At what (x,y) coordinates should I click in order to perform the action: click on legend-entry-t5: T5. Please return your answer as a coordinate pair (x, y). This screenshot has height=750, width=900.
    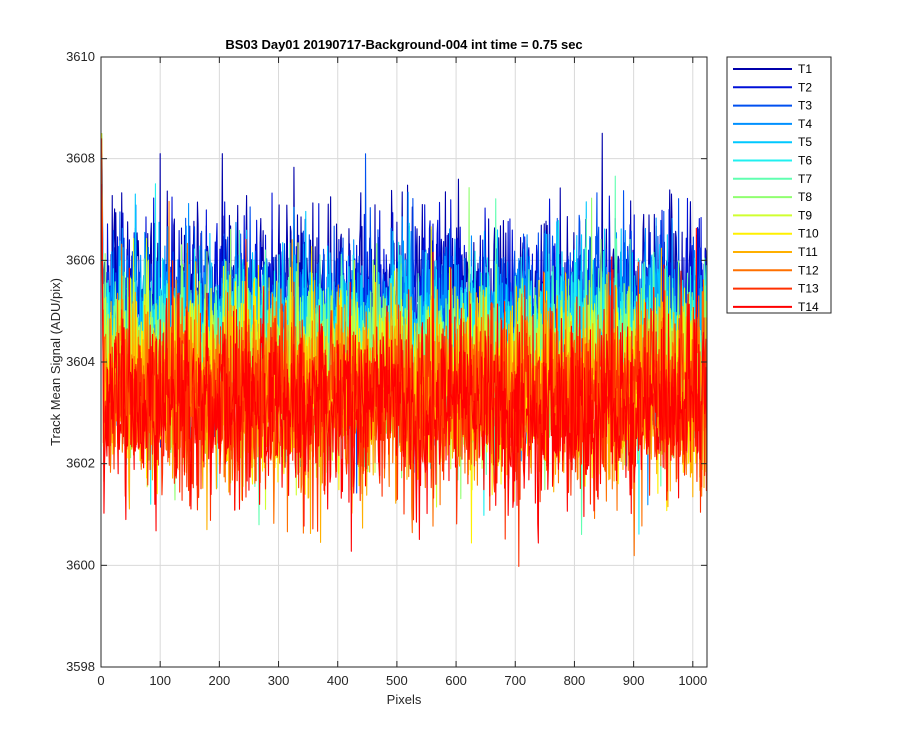
    Looking at the image, I should click on (772, 142).